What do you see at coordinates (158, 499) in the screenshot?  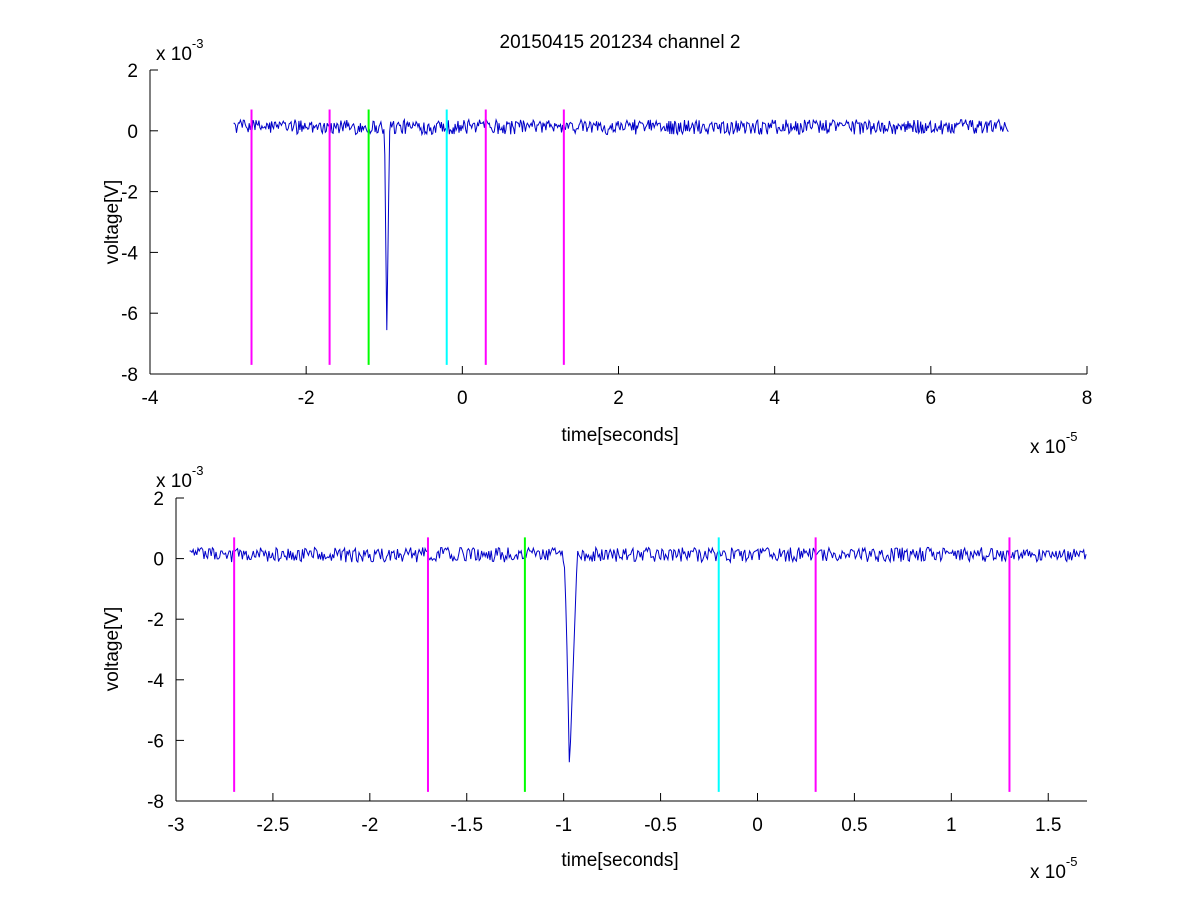 I see `bottom-y-tick-label: 2` at bounding box center [158, 499].